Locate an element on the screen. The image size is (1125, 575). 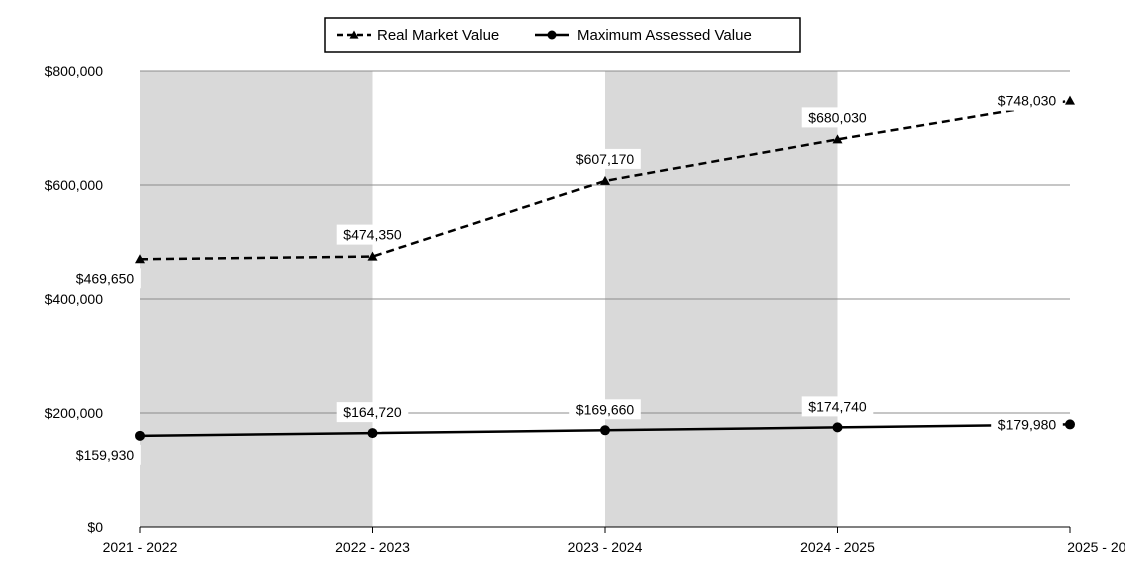
data-label: $174,740 is located at coordinates (837, 406).